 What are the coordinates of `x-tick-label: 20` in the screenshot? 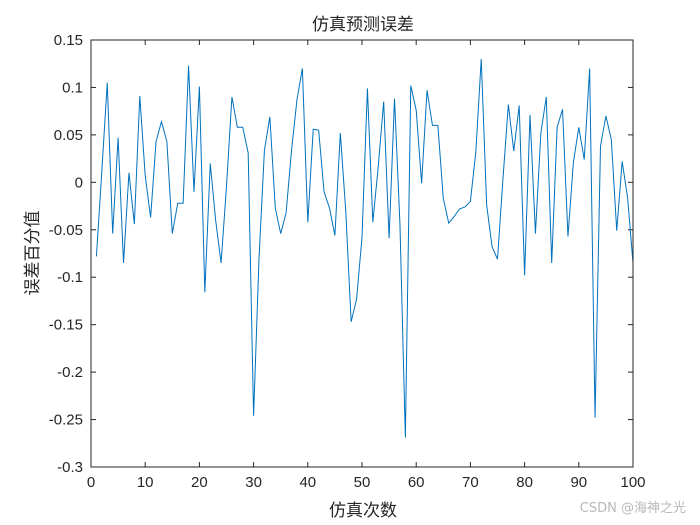 It's located at (199, 482).